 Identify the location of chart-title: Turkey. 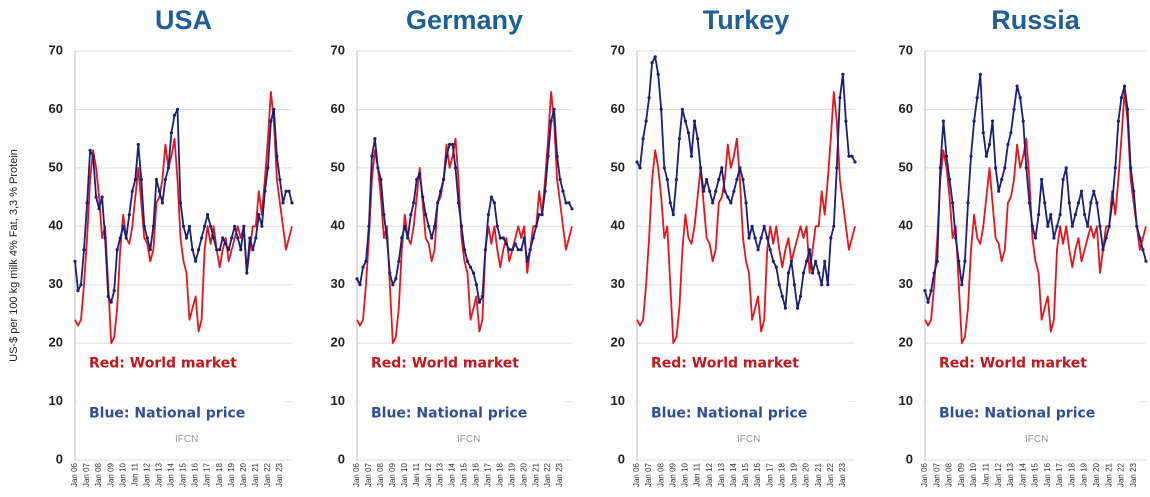
(746, 20).